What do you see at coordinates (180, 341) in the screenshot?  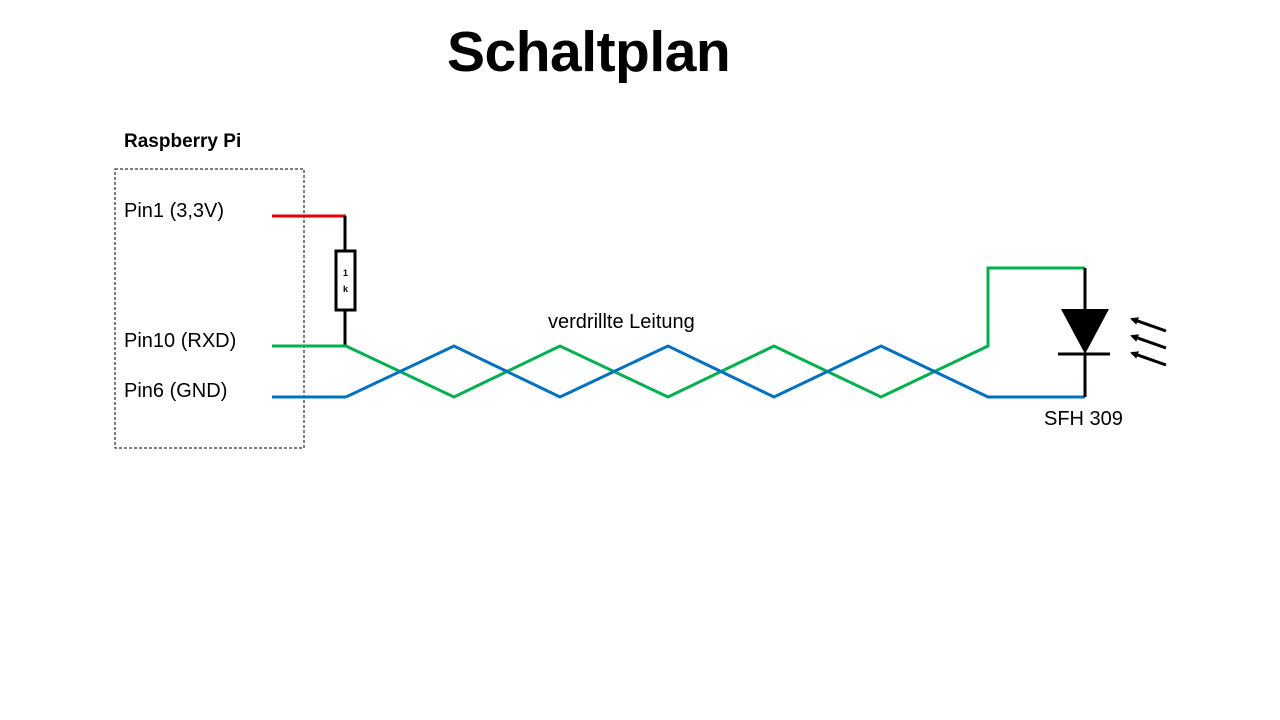 I see `pin10-label: Pin10 (RXD)` at bounding box center [180, 341].